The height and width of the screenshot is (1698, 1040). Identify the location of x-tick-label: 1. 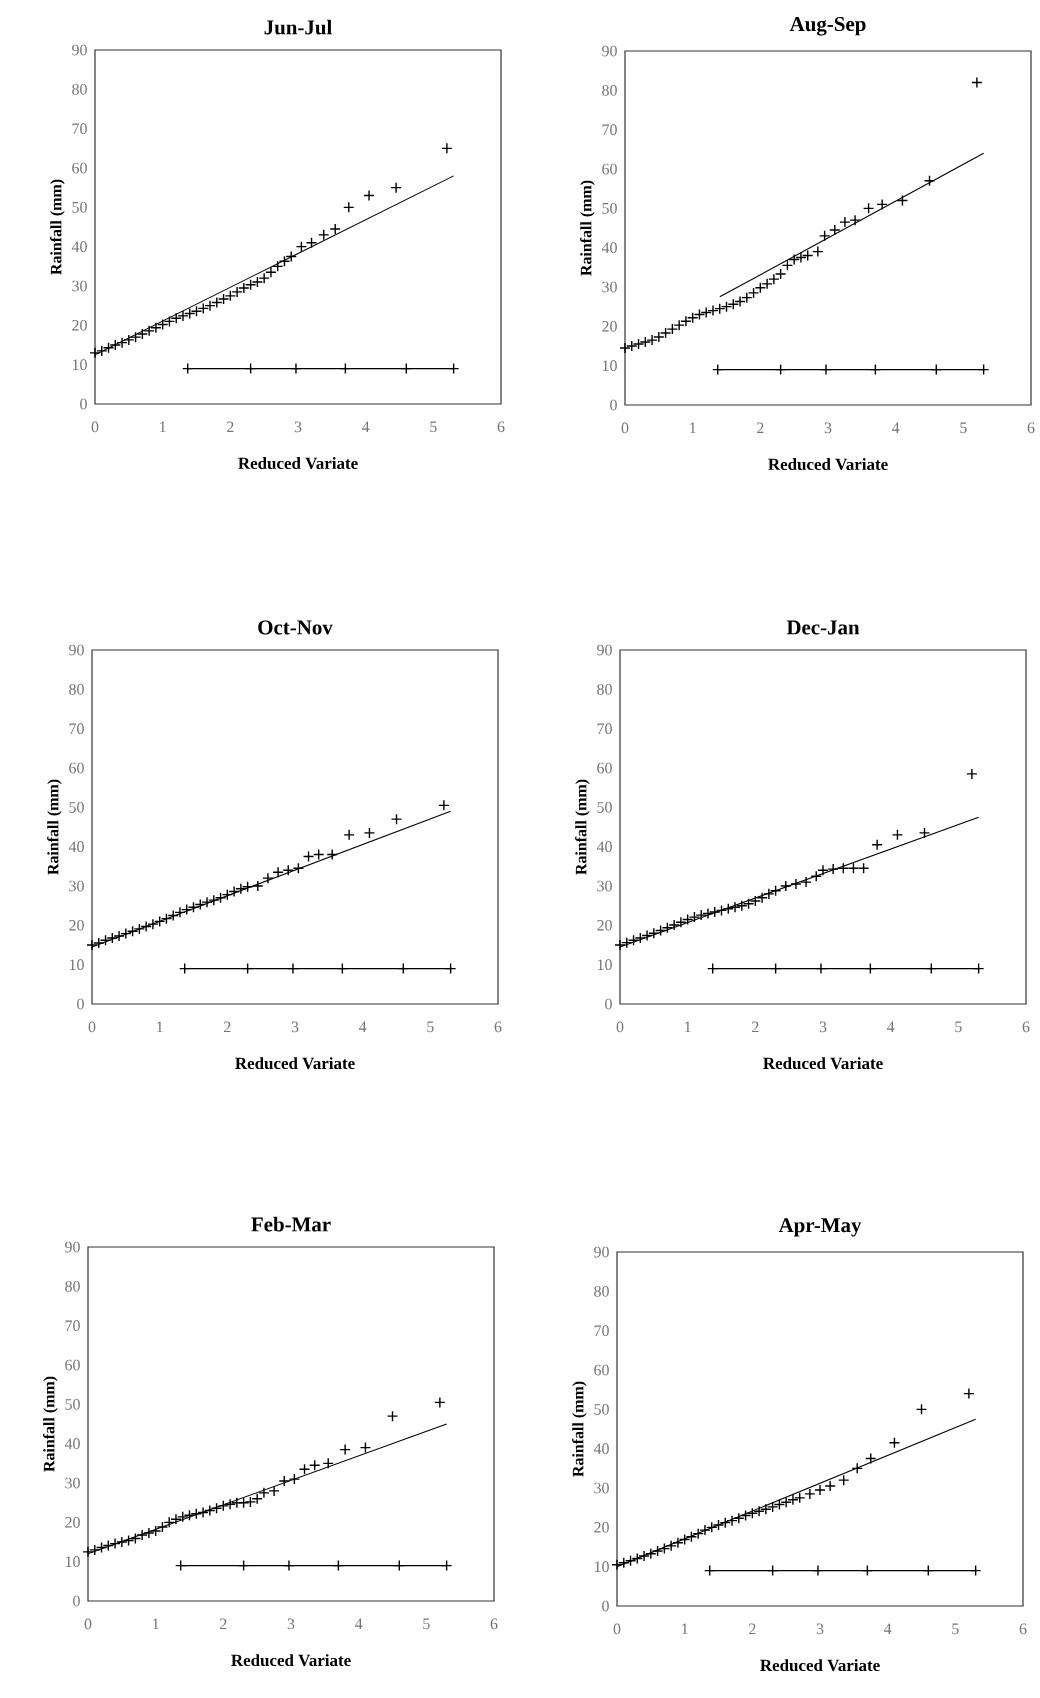
(160, 1027).